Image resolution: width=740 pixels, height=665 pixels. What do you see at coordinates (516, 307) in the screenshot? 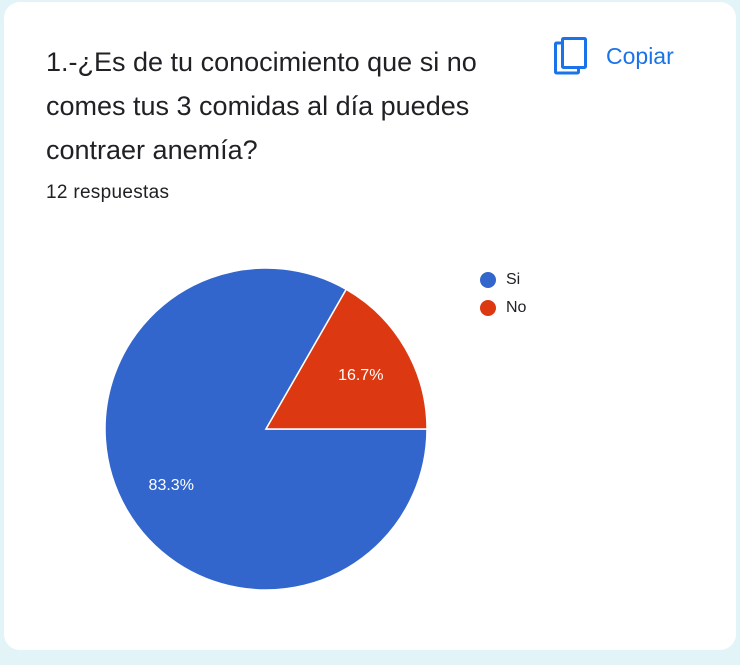
I see `legend-label: No` at bounding box center [516, 307].